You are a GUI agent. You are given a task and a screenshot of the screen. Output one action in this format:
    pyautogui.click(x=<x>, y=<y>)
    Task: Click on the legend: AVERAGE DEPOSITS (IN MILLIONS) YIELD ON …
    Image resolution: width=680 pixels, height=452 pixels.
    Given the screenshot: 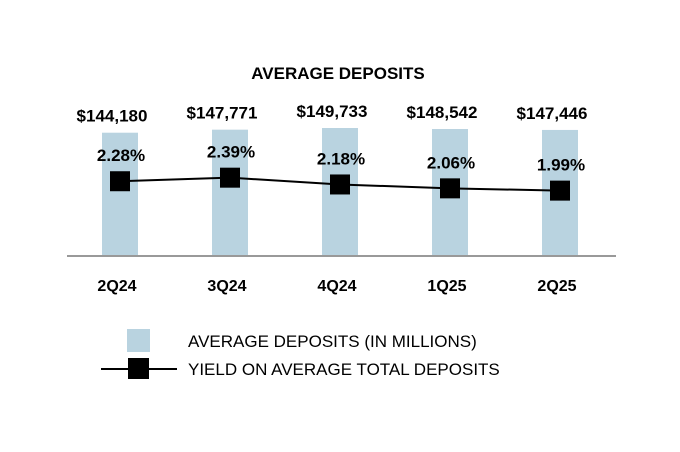 What is the action you would take?
    pyautogui.click(x=300, y=354)
    